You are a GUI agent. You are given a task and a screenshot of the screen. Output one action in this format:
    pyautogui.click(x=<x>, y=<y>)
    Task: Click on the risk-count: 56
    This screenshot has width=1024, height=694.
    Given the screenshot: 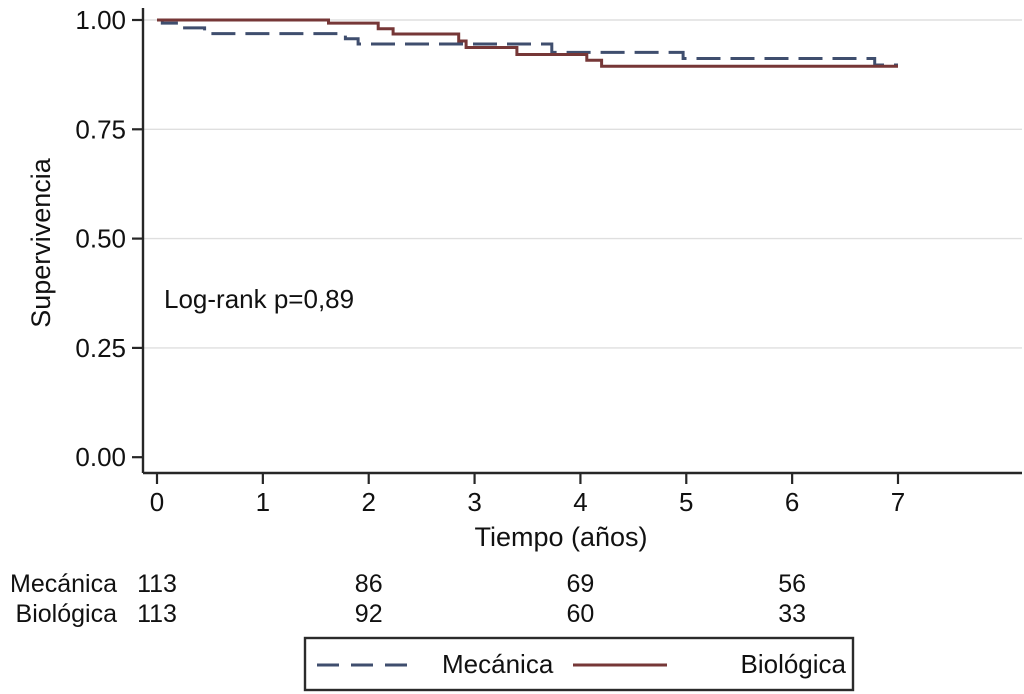 What is the action you would take?
    pyautogui.click(x=792, y=584)
    